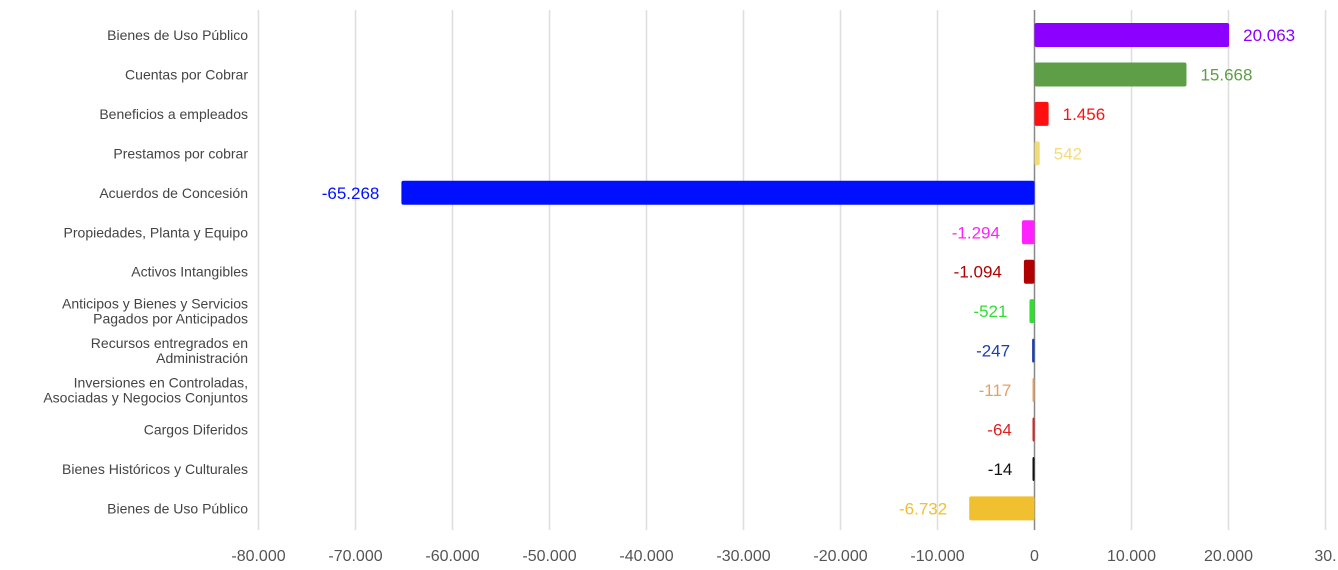 The image size is (1338, 570). Describe the element at coordinates (646, 556) in the screenshot. I see `x-tick-label: -40.000` at that location.